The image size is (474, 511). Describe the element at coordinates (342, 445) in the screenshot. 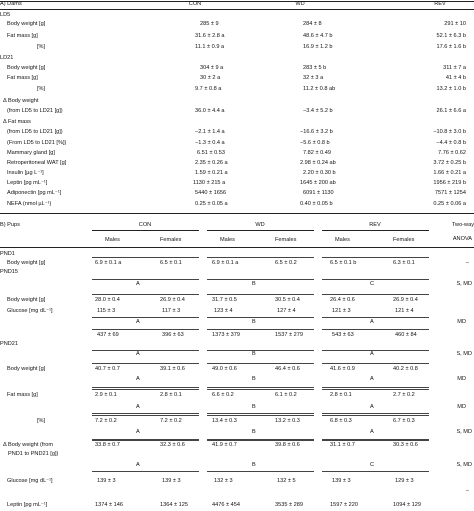

I see `cell: 31.1 ± 0.7` at that location.